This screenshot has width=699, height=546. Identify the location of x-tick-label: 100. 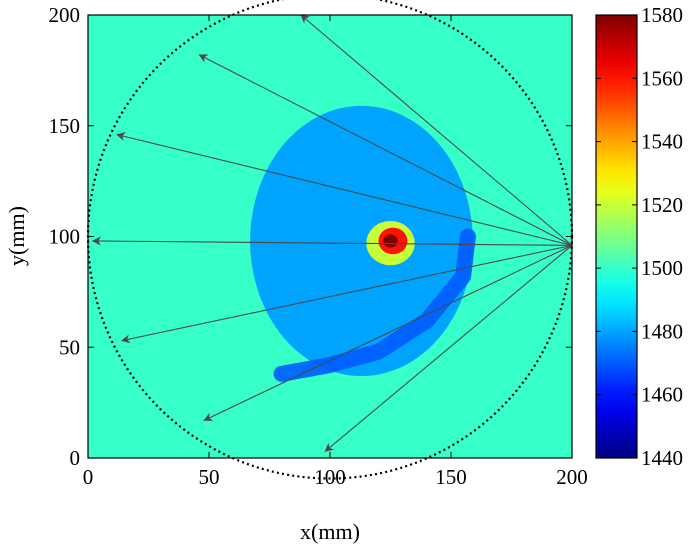
(330, 477).